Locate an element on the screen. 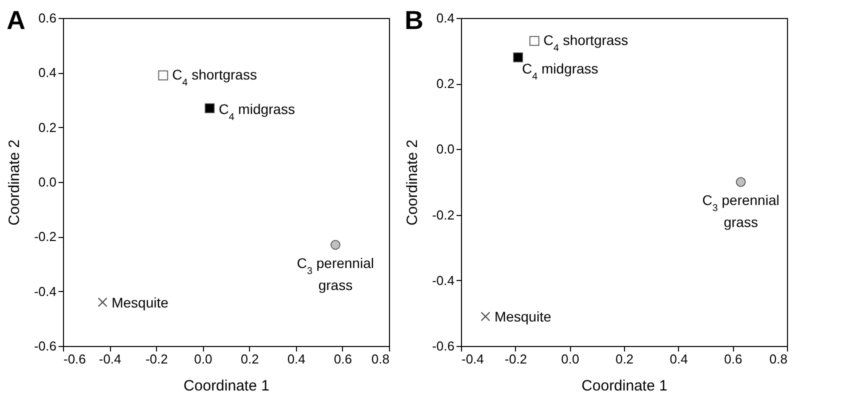 The width and height of the screenshot is (853, 405). x-tick-label: -0.6 is located at coordinates (75, 359).